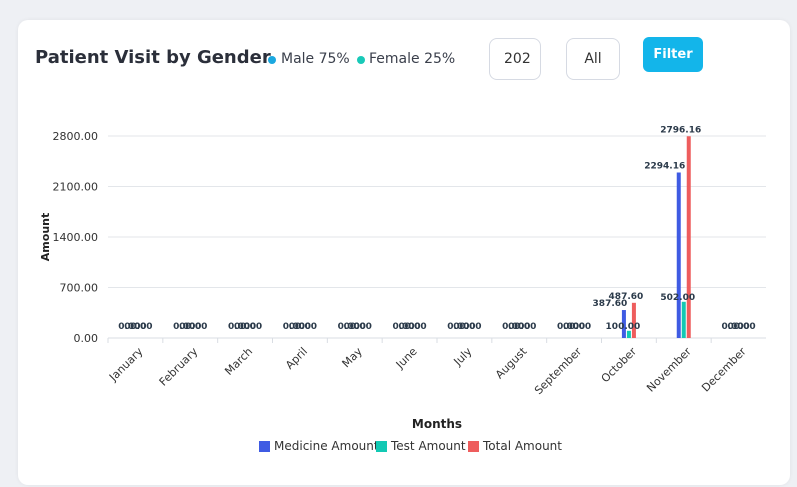  What do you see at coordinates (412, 59) in the screenshot?
I see `female-legend-label: Female 25%` at bounding box center [412, 59].